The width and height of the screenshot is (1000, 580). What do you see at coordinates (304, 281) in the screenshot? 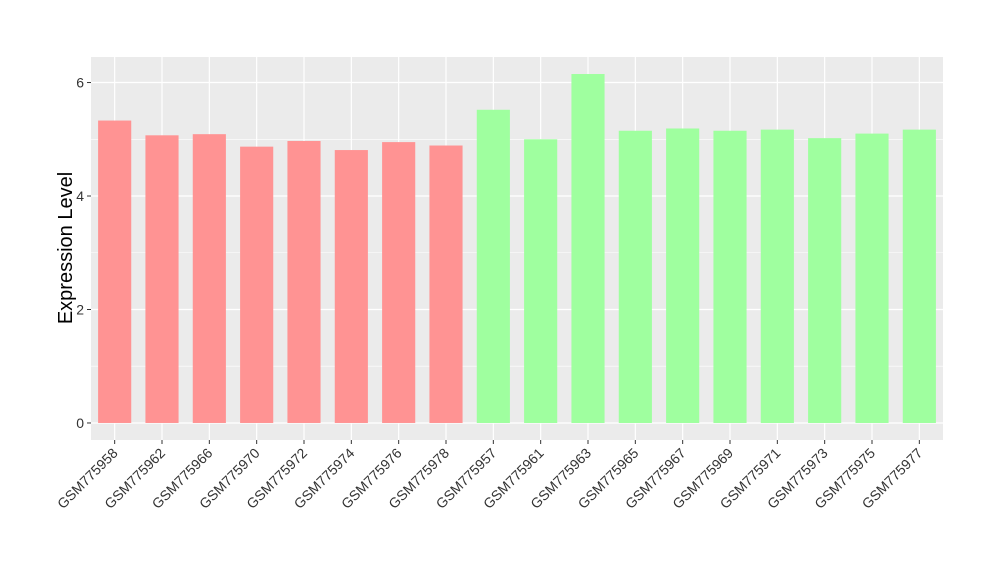
I see `bar-GSM775972` at bounding box center [304, 281].